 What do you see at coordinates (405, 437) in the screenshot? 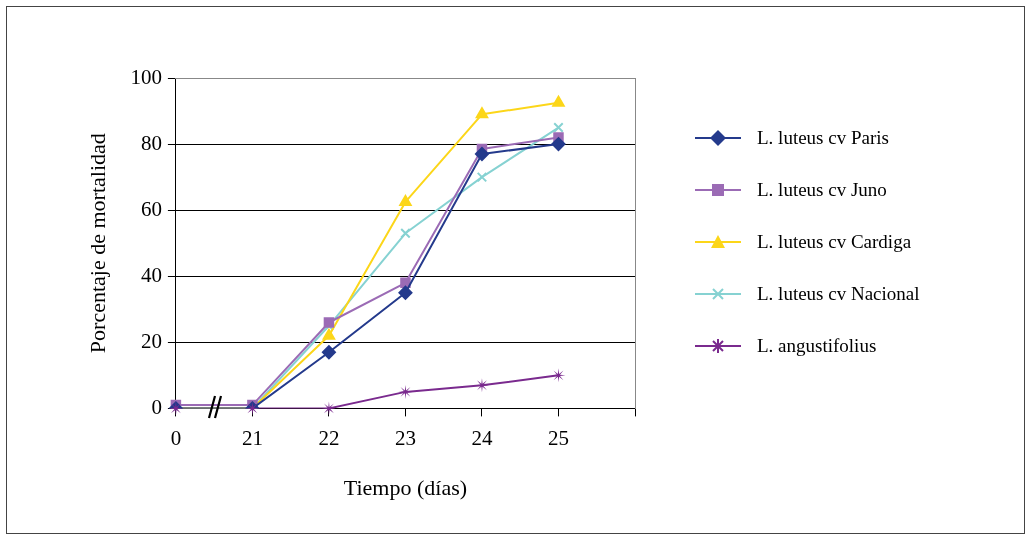
I see `x-tick-label: 23` at bounding box center [405, 437].